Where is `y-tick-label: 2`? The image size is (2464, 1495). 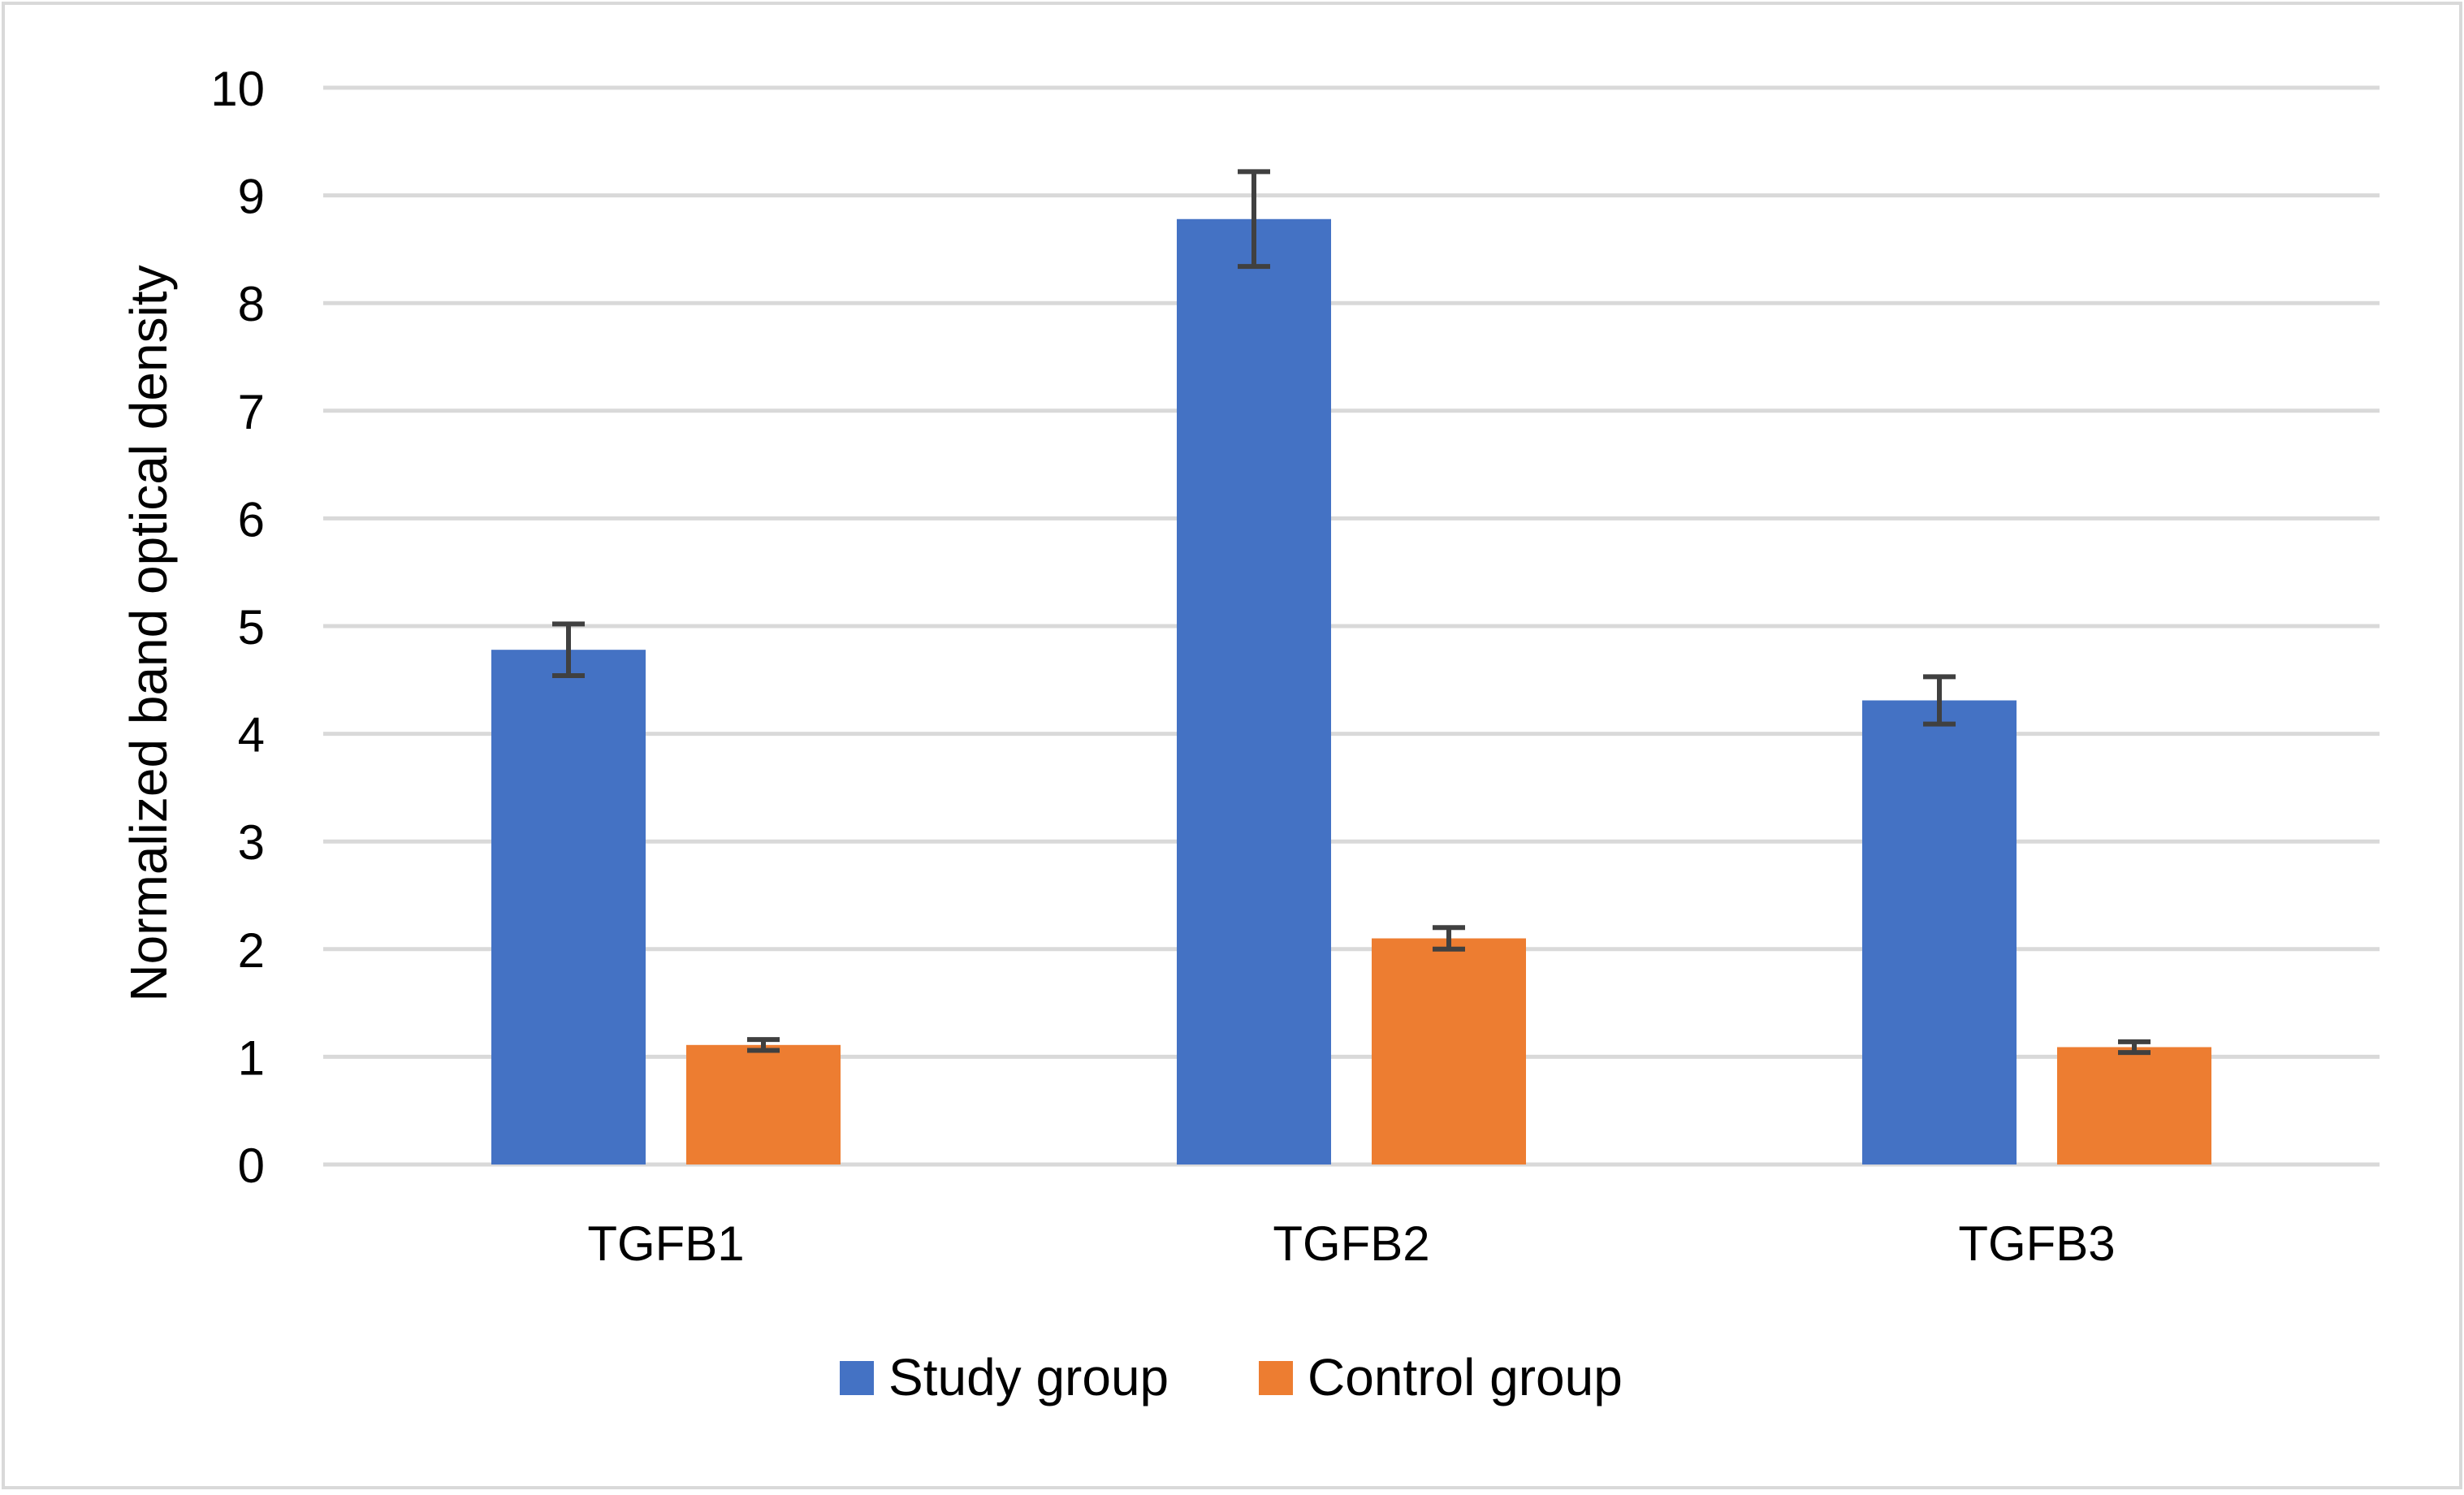
y-tick-label: 2 is located at coordinates (251, 950).